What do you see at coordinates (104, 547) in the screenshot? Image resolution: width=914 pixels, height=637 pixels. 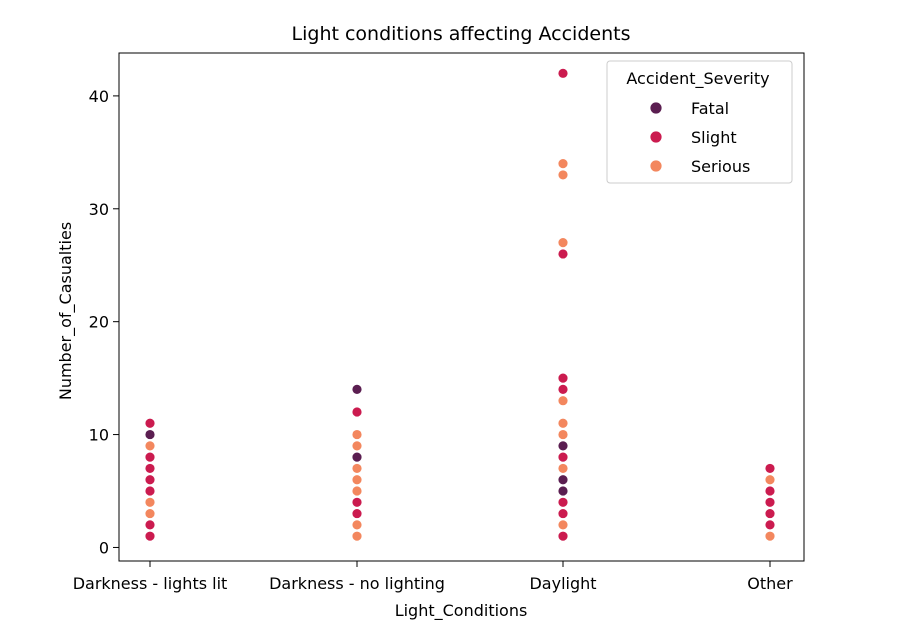 I see `y-tick-label: 0` at bounding box center [104, 547].